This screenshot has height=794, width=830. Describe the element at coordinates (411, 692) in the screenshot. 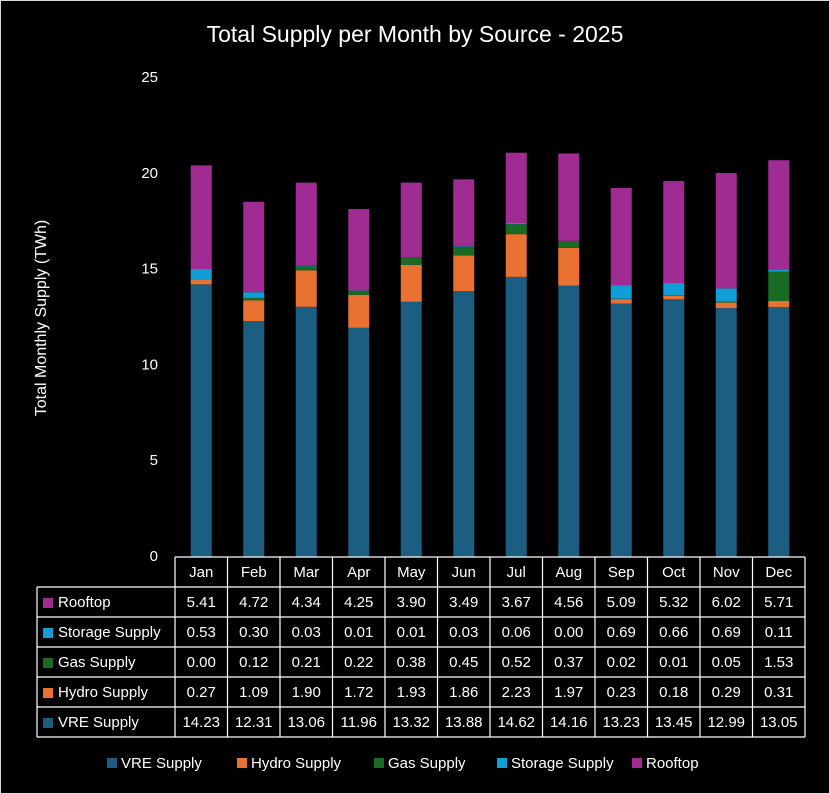

I see `table-value: 1.93` at that location.